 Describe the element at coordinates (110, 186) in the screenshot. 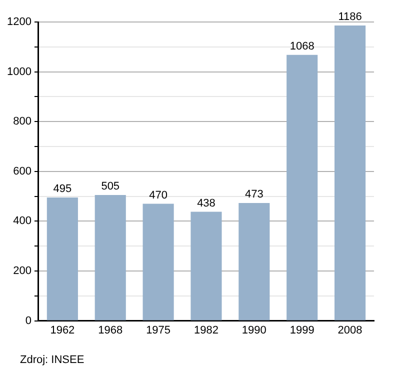

I see `data-label: 505` at that location.